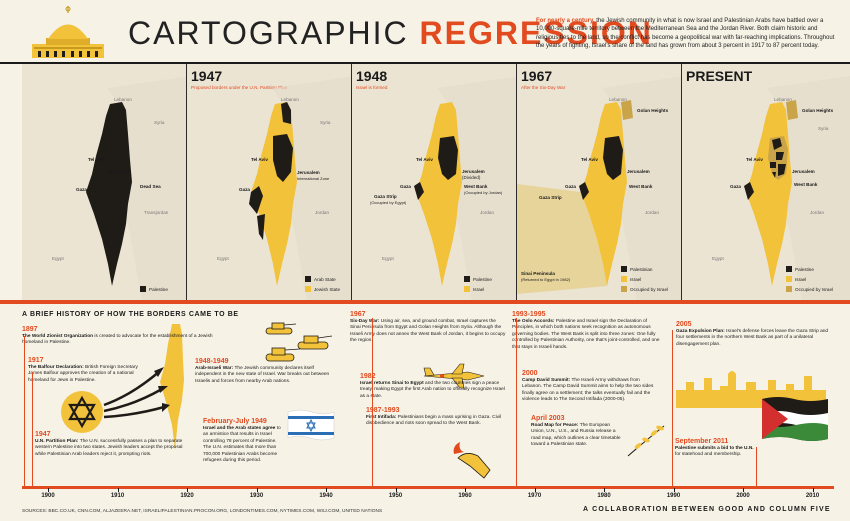  What do you see at coordinates (550, 197) in the screenshot?
I see `label-gaza-strip: Gaza Strip` at bounding box center [550, 197].